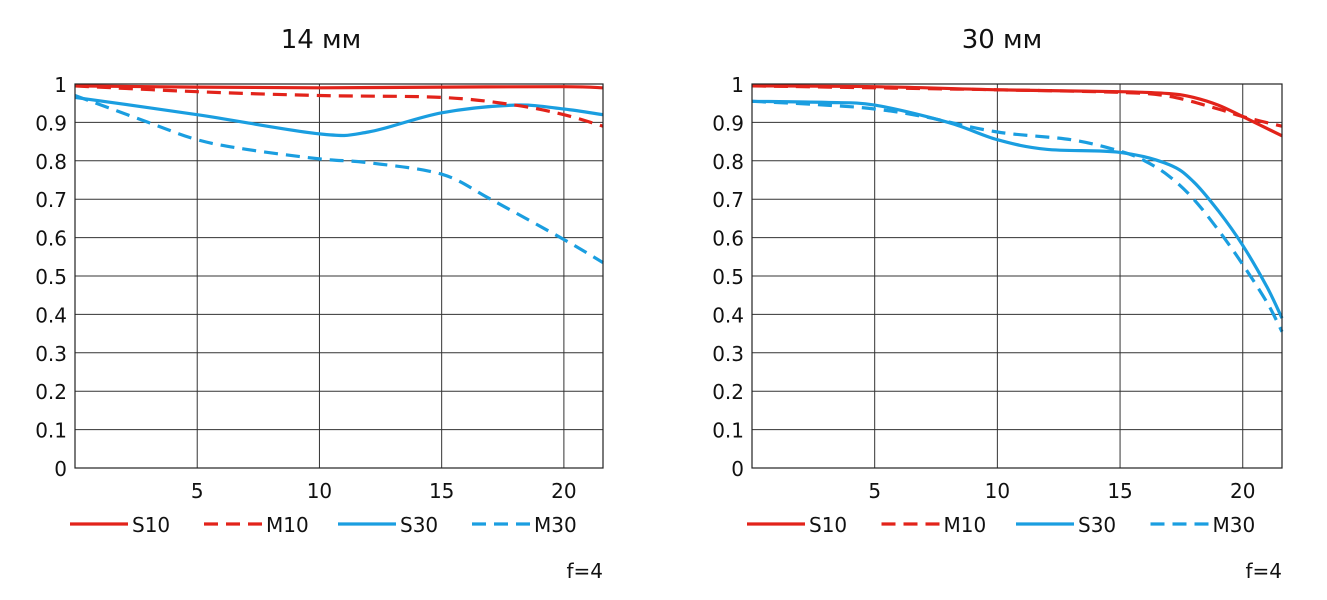 The width and height of the screenshot is (1327, 600). What do you see at coordinates (321, 40) in the screenshot?
I see `chart-title: 14 мм` at bounding box center [321, 40].